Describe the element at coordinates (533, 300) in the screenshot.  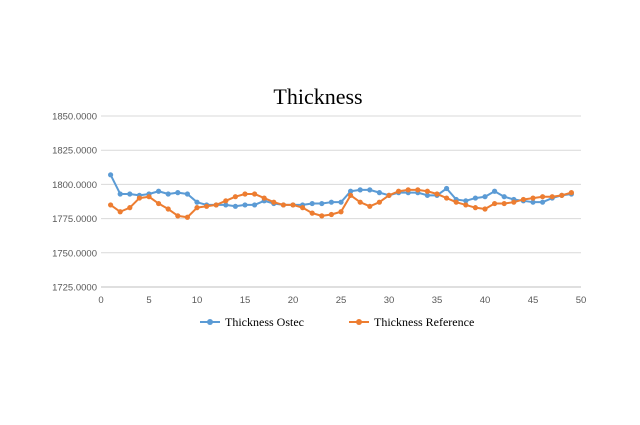
I see `x-tick-label: 45` at that location.